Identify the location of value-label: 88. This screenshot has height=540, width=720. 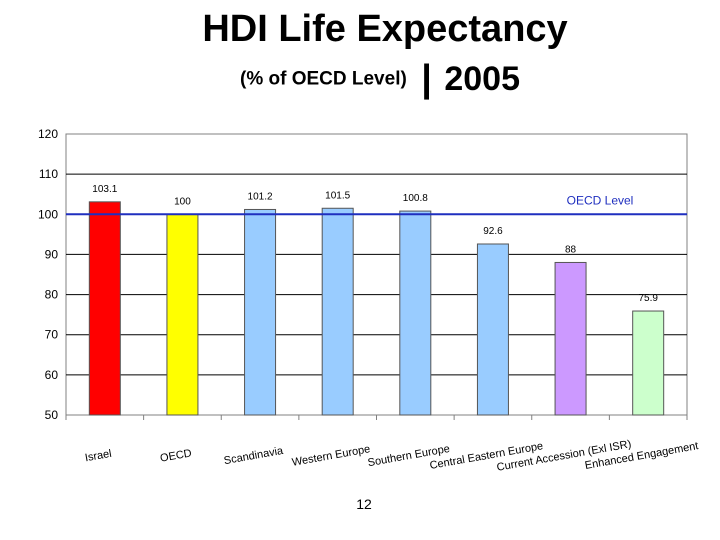
(571, 249).